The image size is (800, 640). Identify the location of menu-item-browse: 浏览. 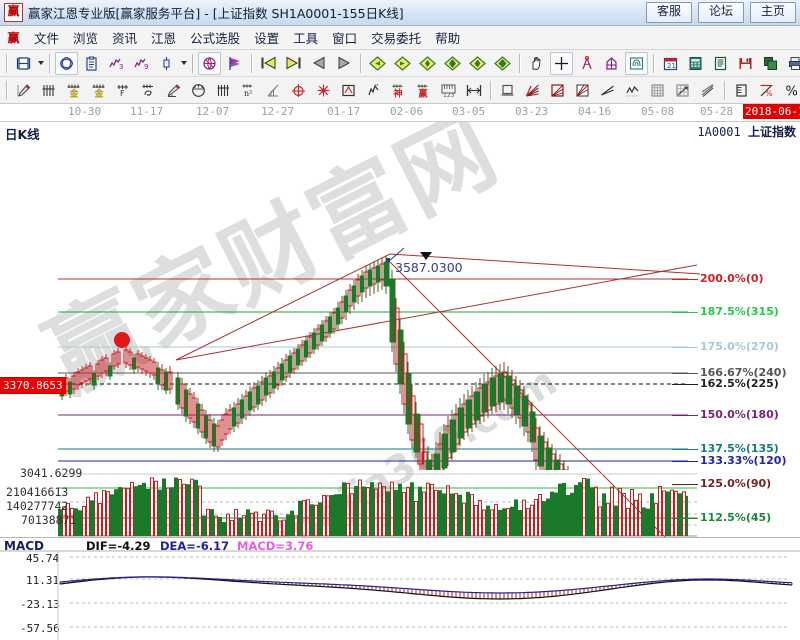
(86, 38).